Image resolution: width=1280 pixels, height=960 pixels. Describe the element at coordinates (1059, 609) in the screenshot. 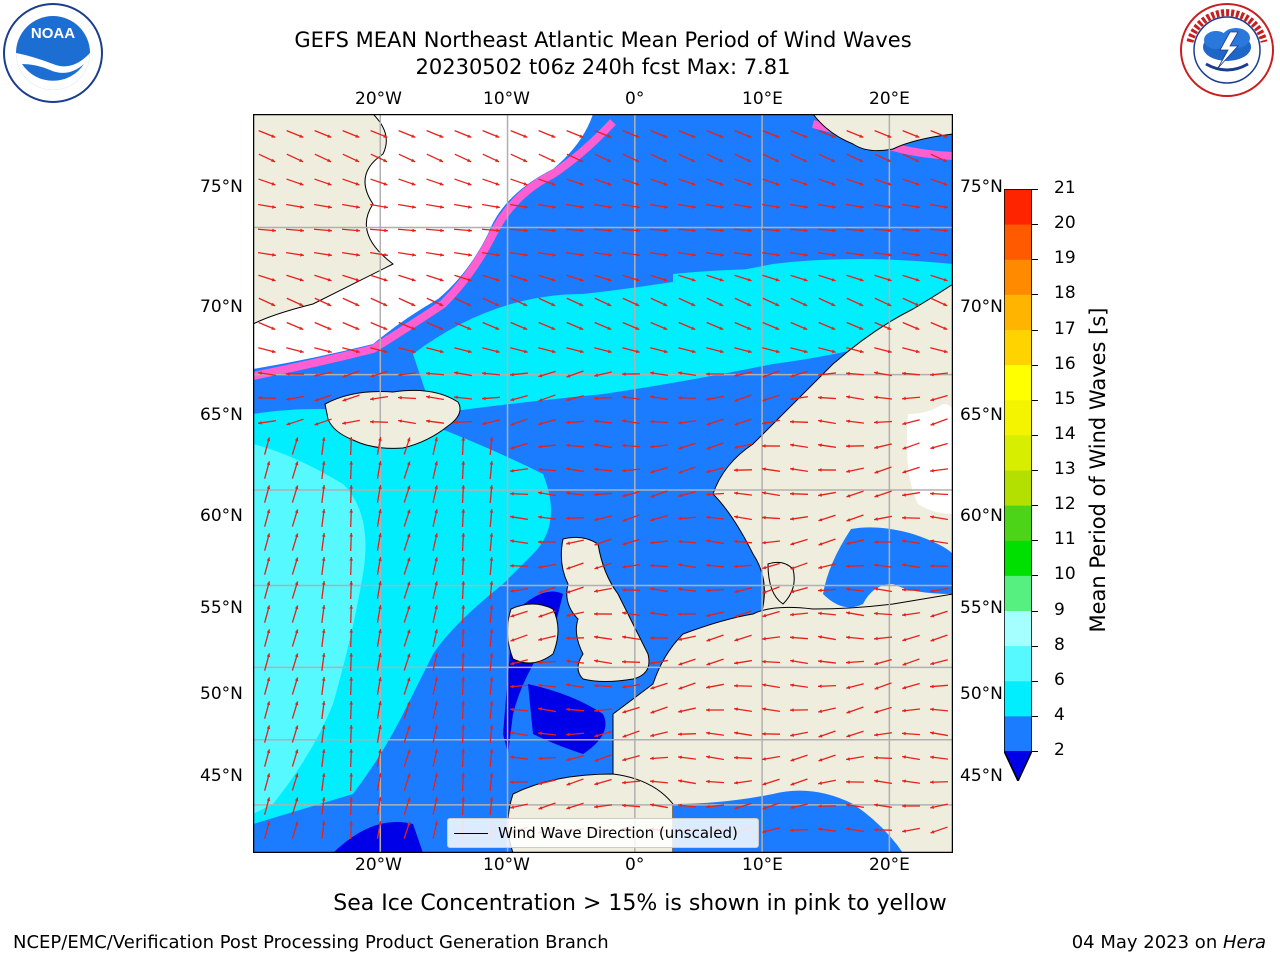

I see `colorbar-tick-label: 9` at that location.